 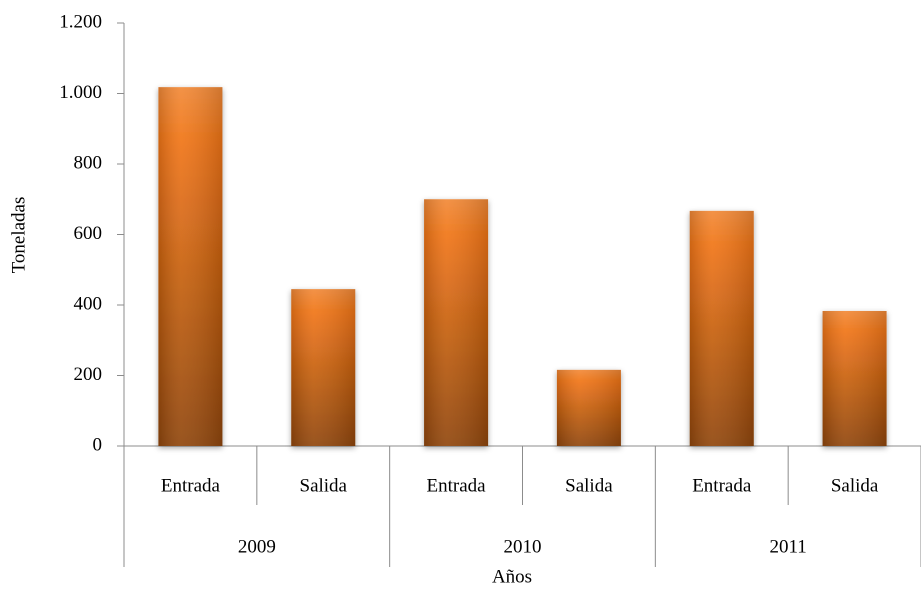 I want to click on y-tick-label: 600, so click(x=88, y=233).